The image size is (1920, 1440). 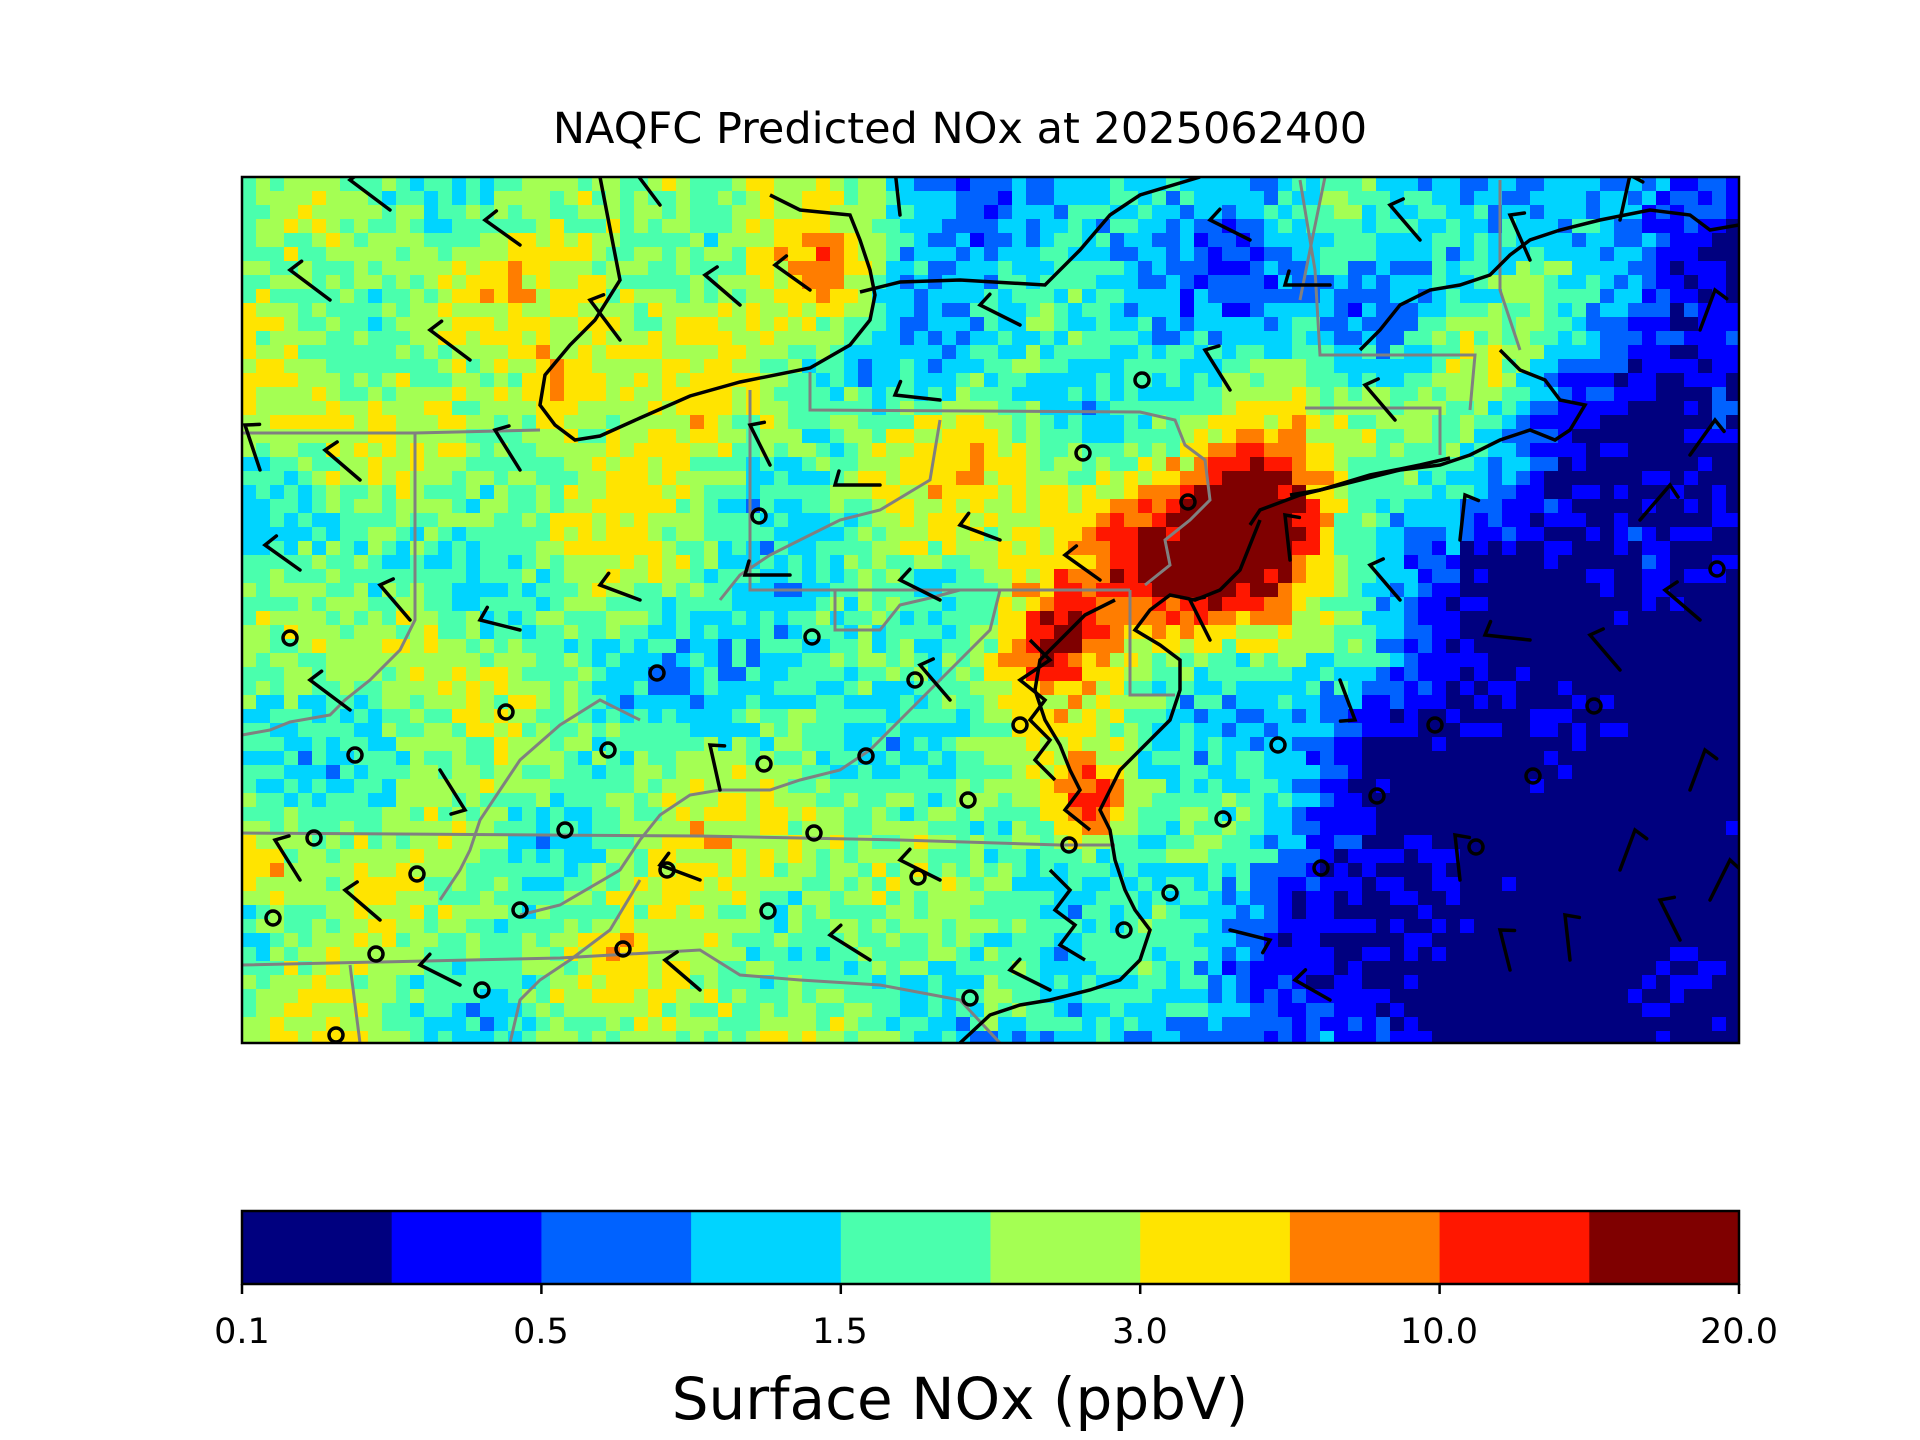 What do you see at coordinates (242, 1332) in the screenshot?
I see `colorbar-tick-label: 0.1` at bounding box center [242, 1332].